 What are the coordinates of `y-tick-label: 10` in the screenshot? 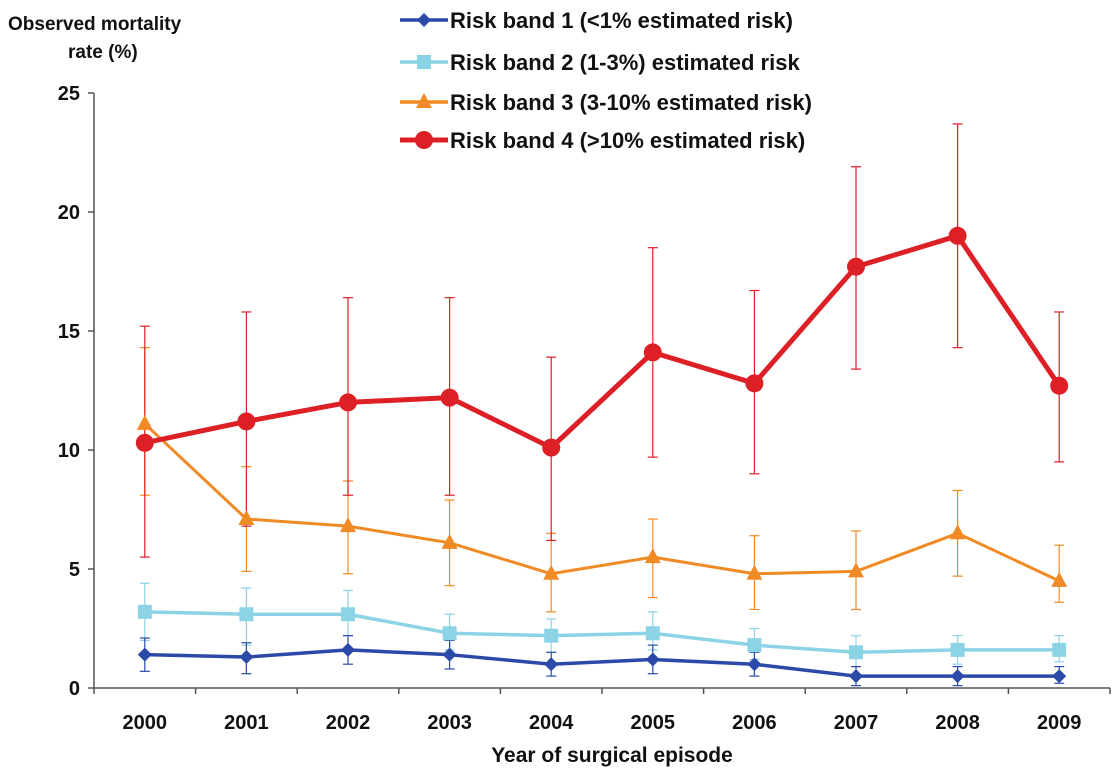 It's located at (69, 451).